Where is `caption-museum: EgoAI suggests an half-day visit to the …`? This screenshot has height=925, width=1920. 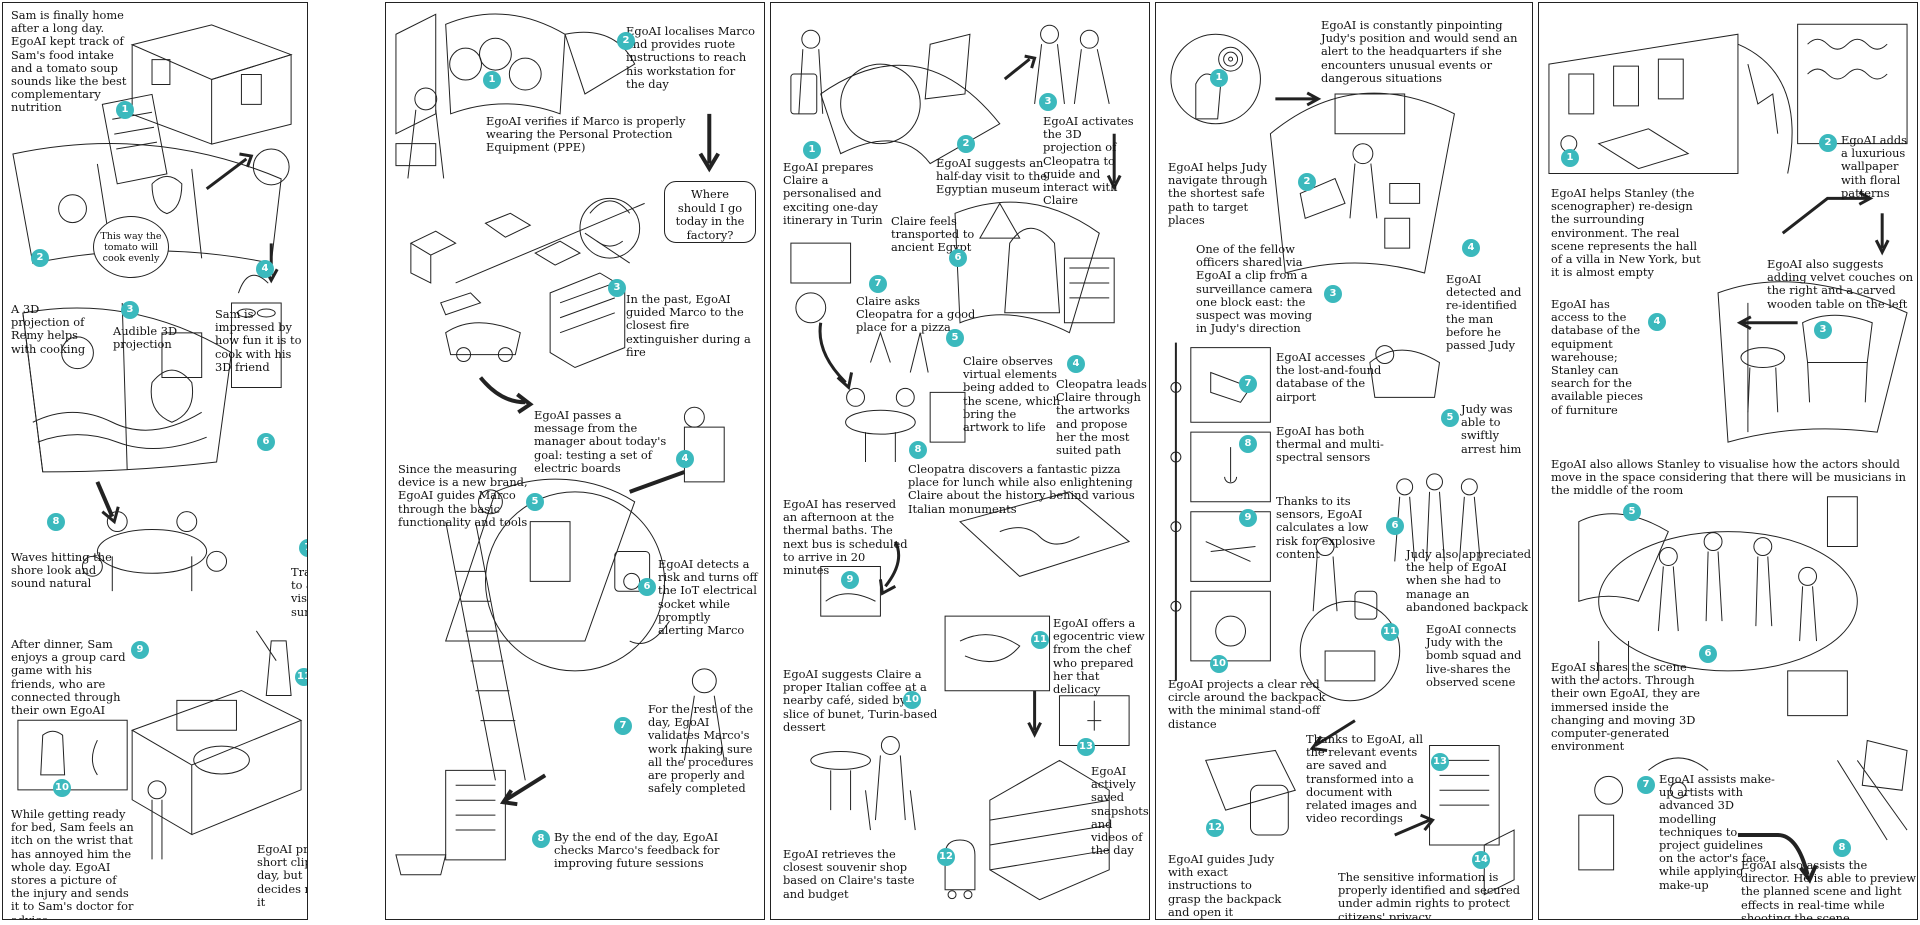
caption-museum: EgoAI suggests an half-day visit to the … is located at coordinates (992, 176).